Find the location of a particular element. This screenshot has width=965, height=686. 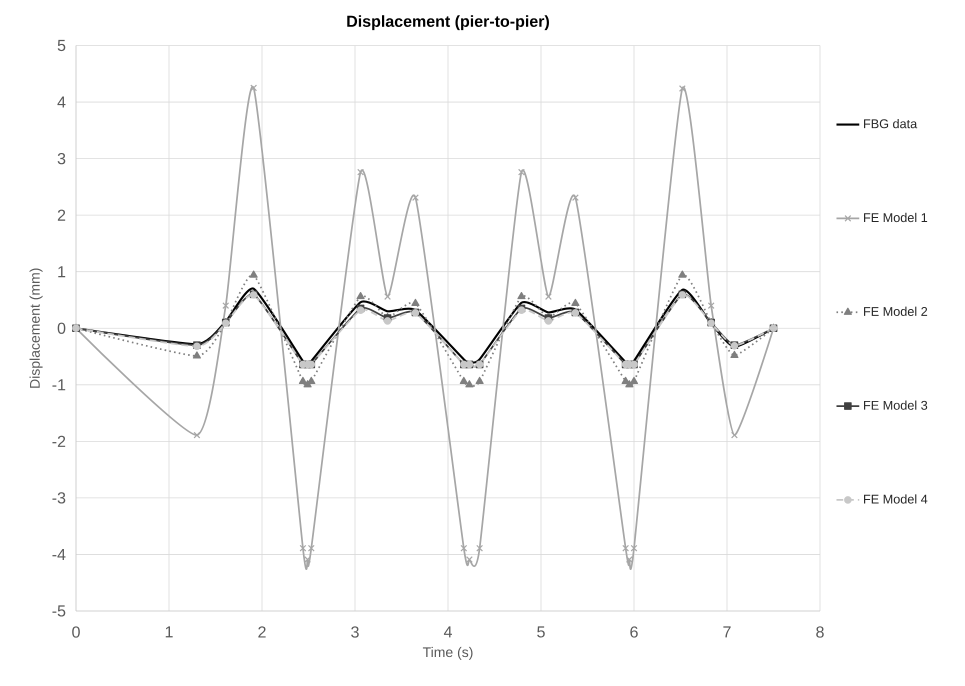

y-tick-label: -5 is located at coordinates (59, 611).